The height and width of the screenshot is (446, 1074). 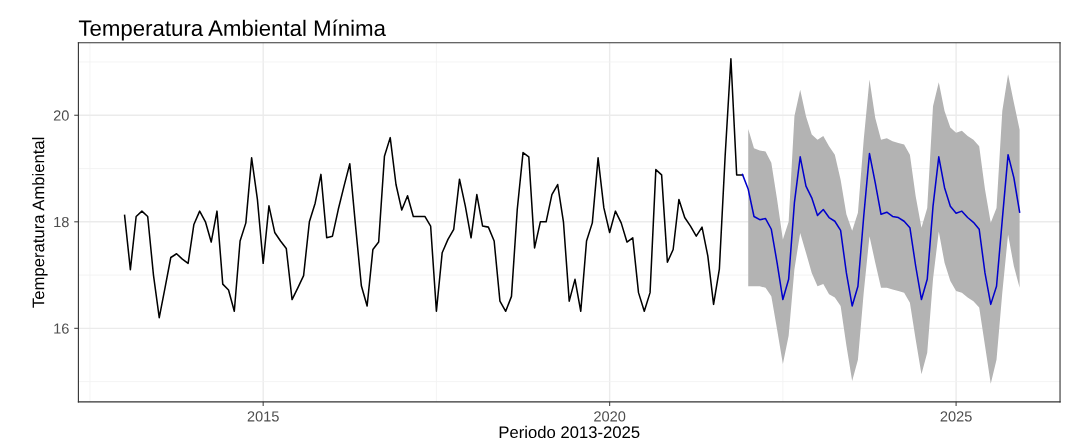 I want to click on y-tick-label: 16, so click(x=61, y=328).